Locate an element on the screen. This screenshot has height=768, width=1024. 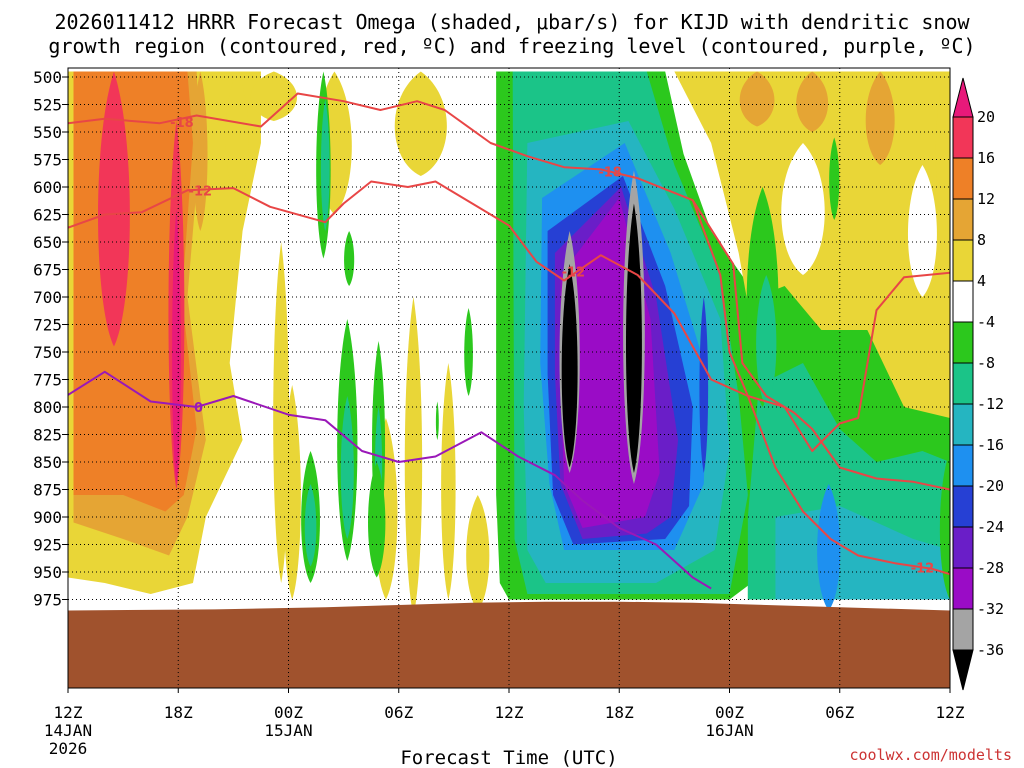
colorbar-label: -28 is located at coordinates (990, 568).